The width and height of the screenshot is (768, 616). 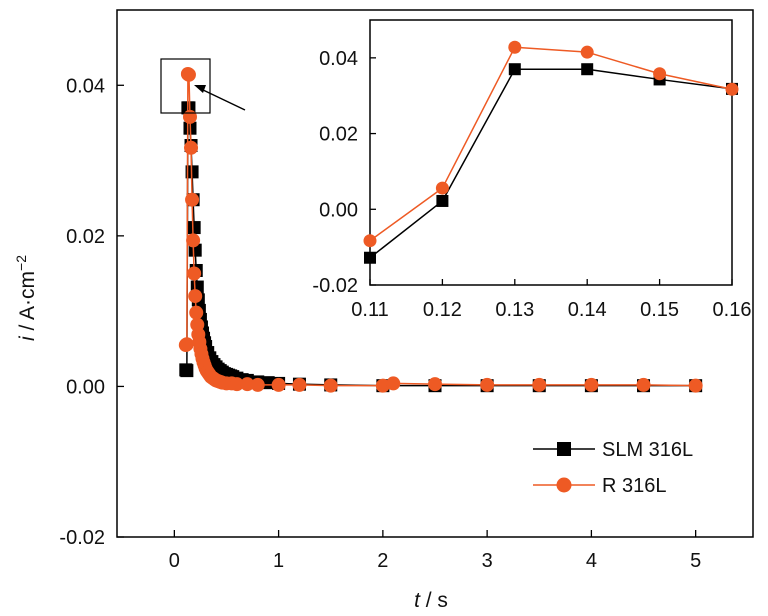 What do you see at coordinates (338, 59) in the screenshot?
I see `inset-y-tick-label: 0.04` at bounding box center [338, 59].